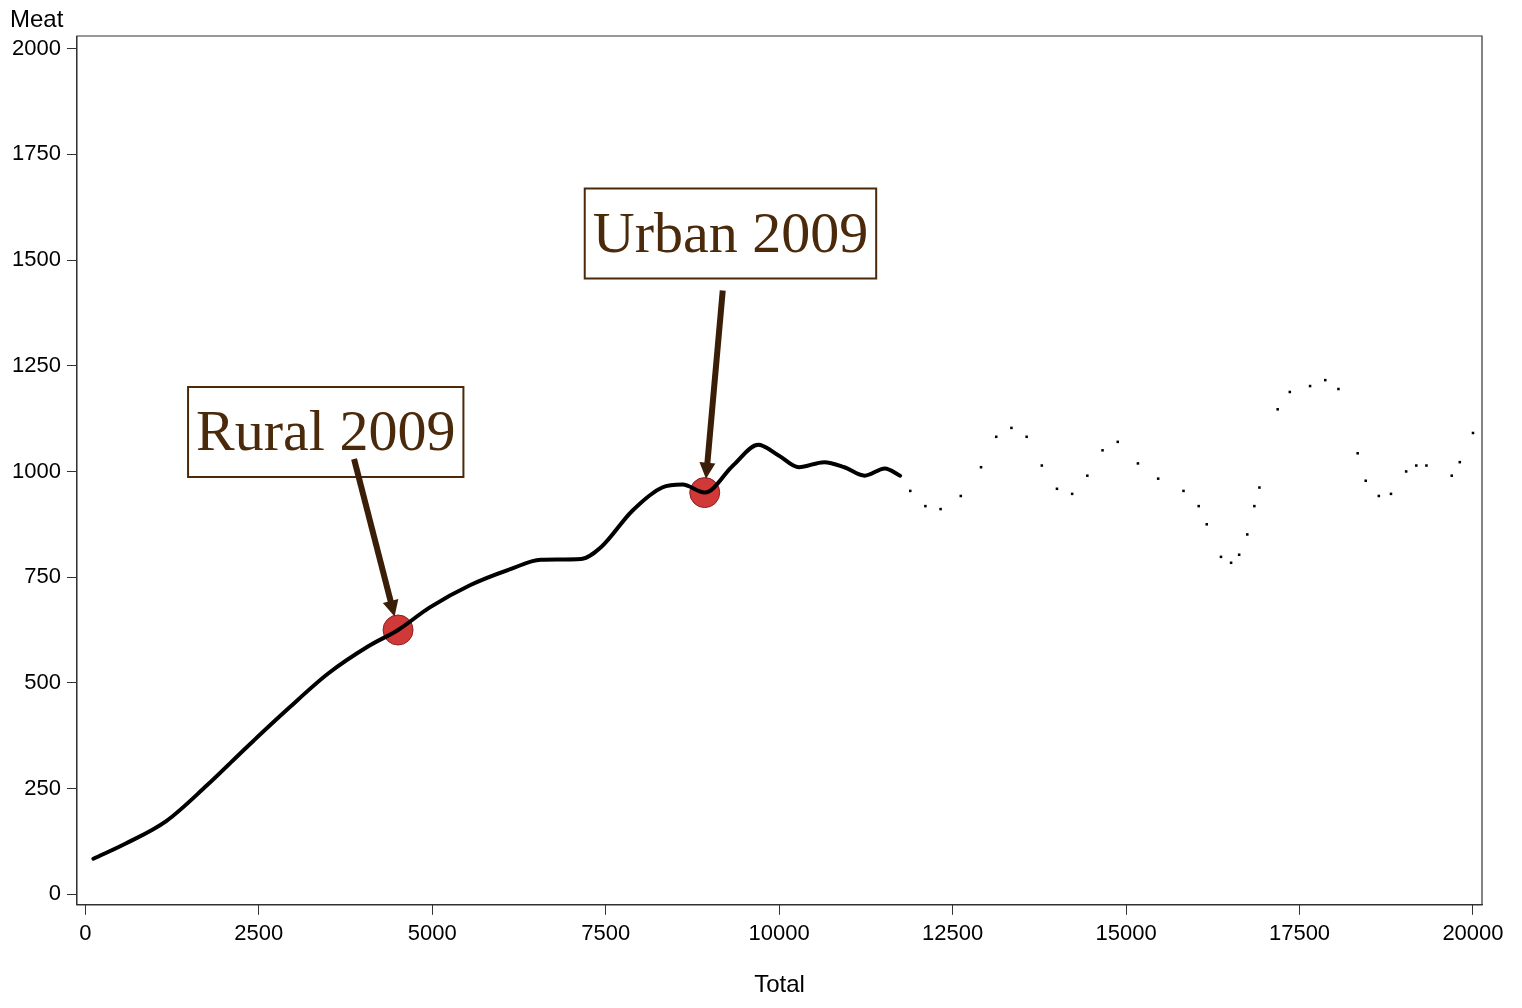 The height and width of the screenshot is (1008, 1522). I want to click on y-tick-label: 1250, so click(36, 364).